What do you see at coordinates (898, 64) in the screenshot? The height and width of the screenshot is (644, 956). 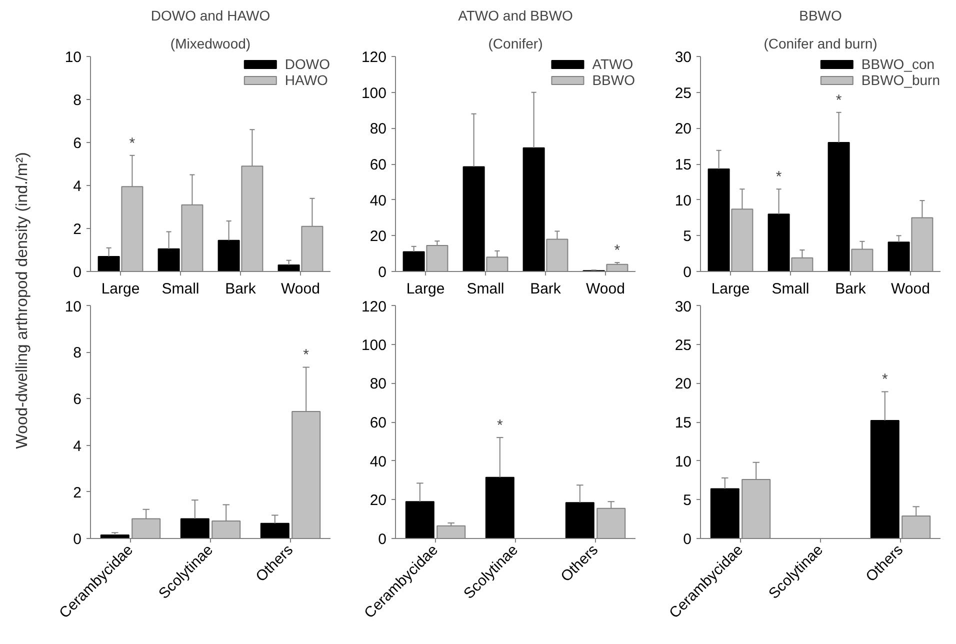 I see `legend-label: BBWO_con` at bounding box center [898, 64].